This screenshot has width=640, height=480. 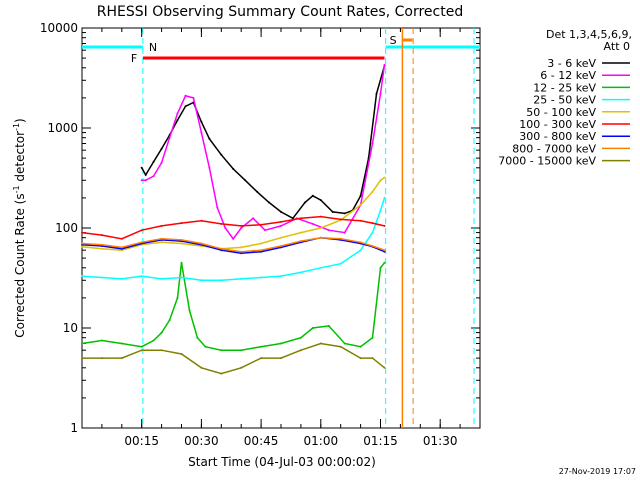 I want to click on x-tick-label: 01:00, so click(x=321, y=441).